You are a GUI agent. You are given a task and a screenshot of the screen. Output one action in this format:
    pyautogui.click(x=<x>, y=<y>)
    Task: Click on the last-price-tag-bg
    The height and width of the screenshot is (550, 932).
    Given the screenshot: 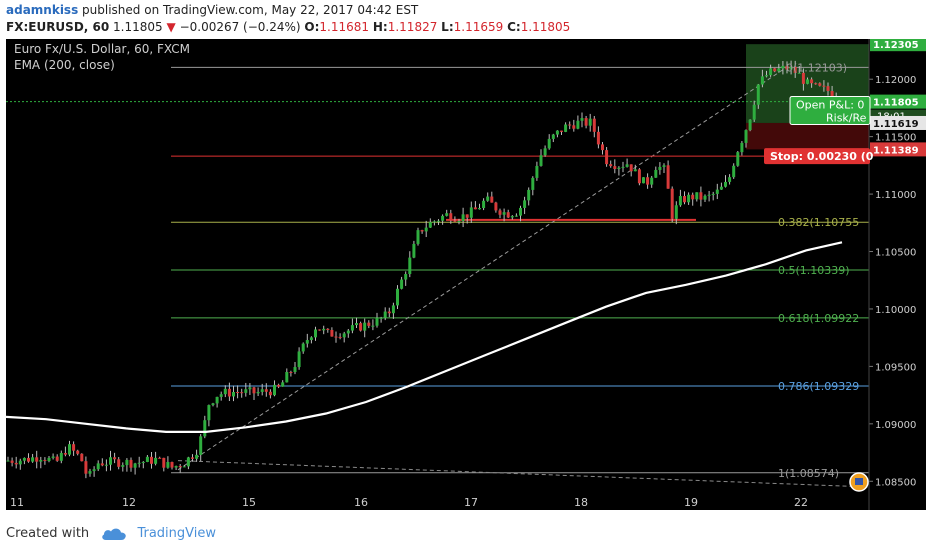 What is the action you would take?
    pyautogui.click(x=898, y=101)
    